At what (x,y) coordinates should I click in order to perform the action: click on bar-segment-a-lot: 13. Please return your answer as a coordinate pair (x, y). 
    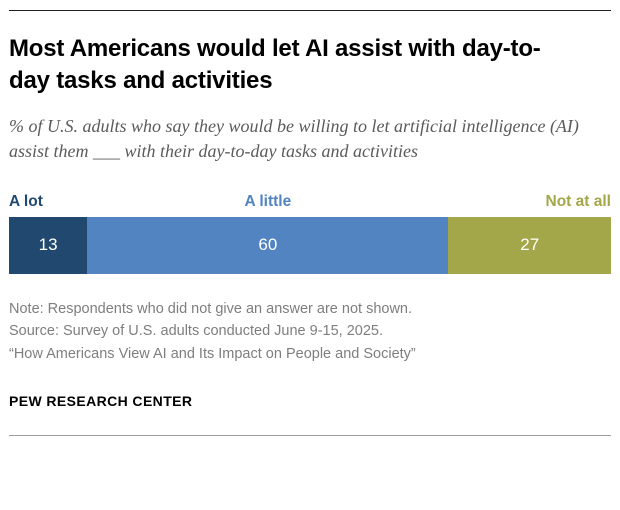
    Looking at the image, I should click on (48, 245).